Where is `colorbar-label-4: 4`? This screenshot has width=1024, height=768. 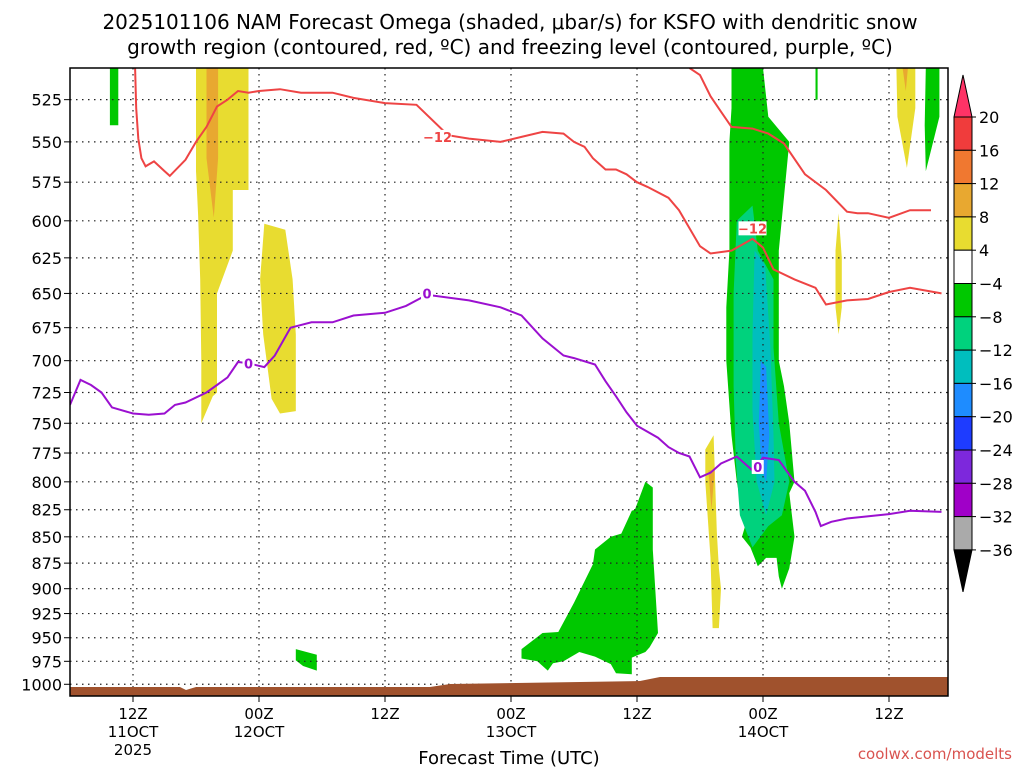
colorbar-label-4: 4 is located at coordinates (984, 250).